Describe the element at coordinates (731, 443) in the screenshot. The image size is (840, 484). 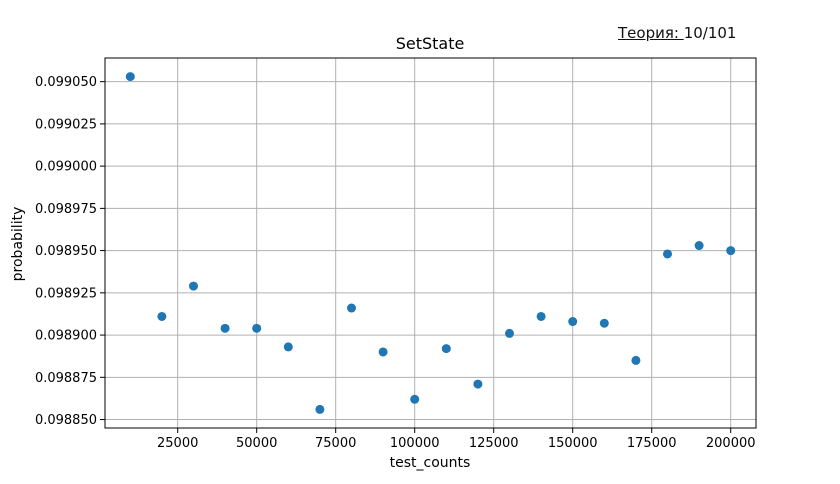
I see `x-tick-label: 200000` at that location.